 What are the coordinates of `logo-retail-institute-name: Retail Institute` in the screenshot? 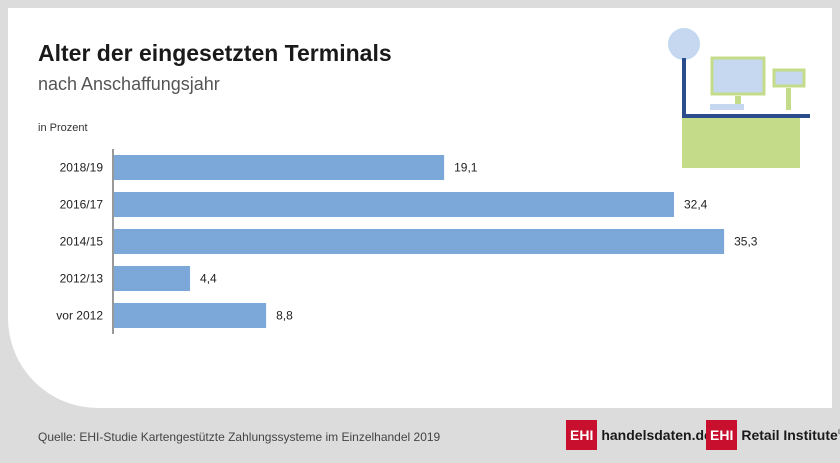 It's located at (789, 435).